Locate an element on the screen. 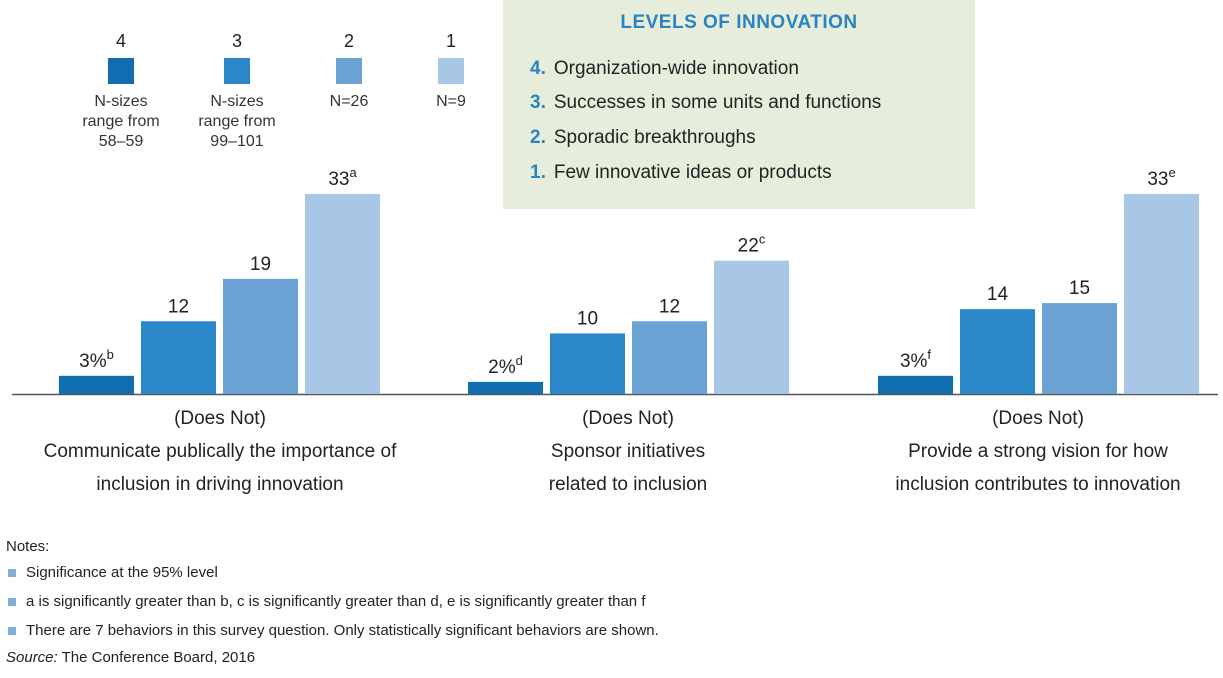 This screenshot has width=1223, height=678. bar-value-label: 15 is located at coordinates (1079, 288).